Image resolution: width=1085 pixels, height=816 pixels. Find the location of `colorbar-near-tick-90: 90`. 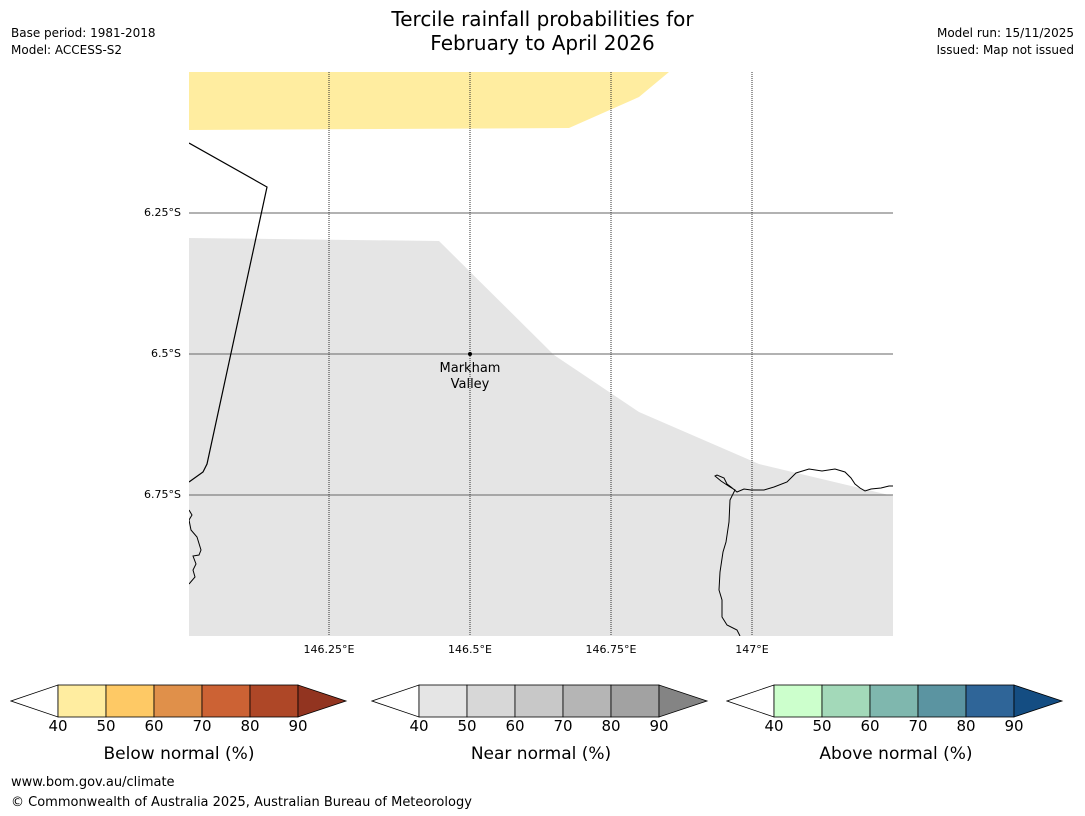

colorbar-near-tick-90: 90 is located at coordinates (658, 725).